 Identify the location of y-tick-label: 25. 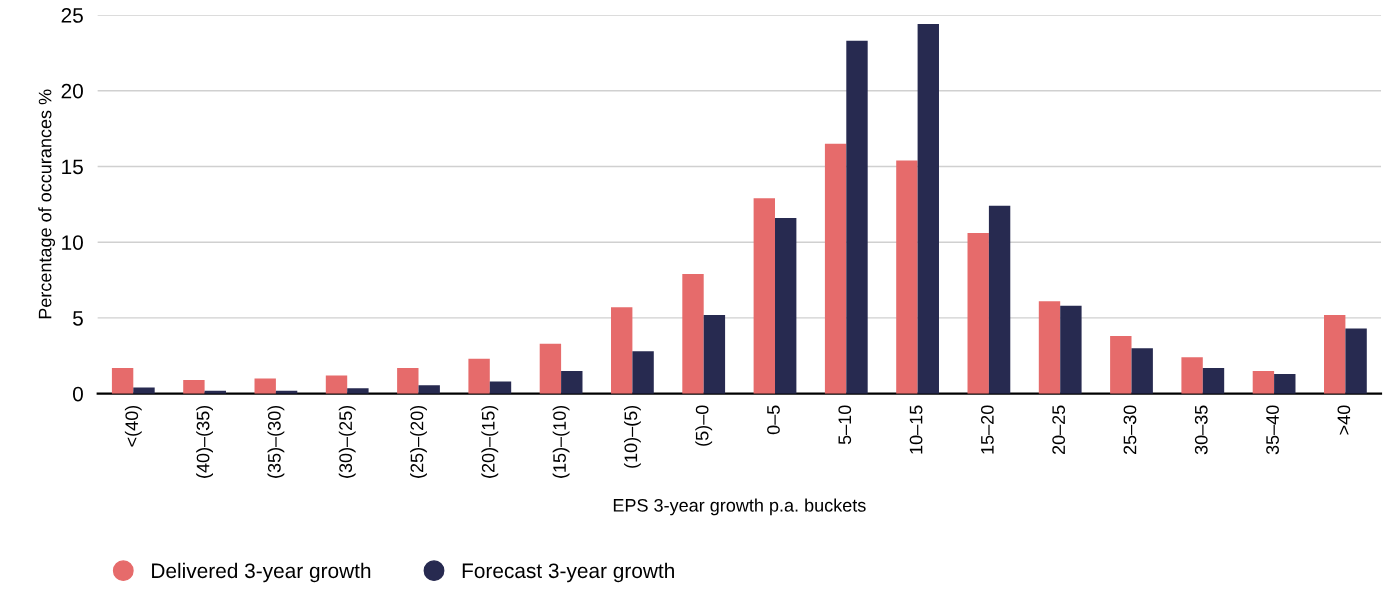
(72, 15).